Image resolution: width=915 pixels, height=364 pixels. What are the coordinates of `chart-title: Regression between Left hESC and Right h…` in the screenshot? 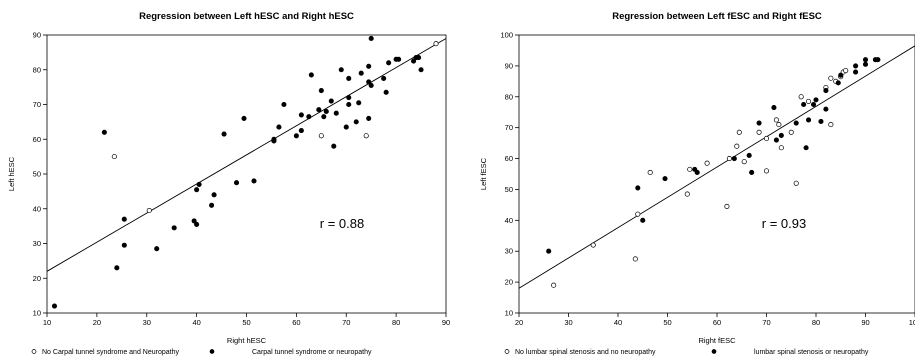 It's located at (246, 16).